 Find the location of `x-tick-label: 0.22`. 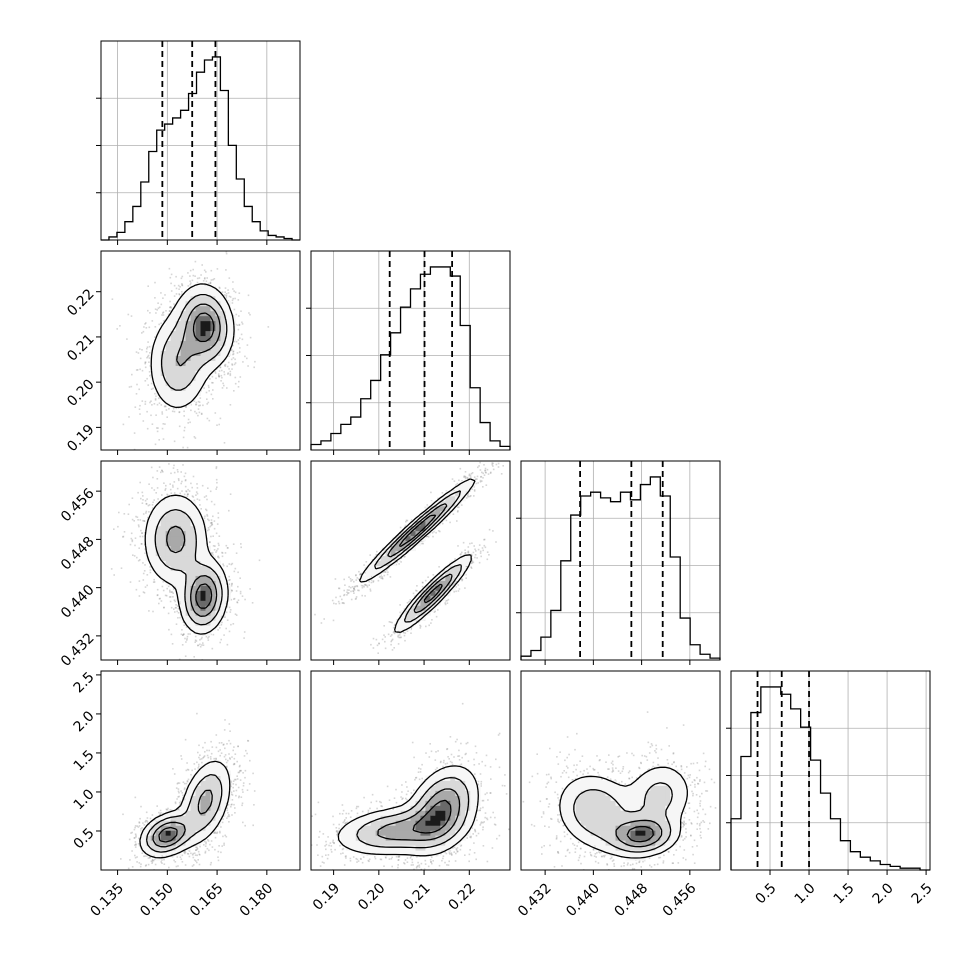

x-tick-label: 0.22 is located at coordinates (462, 896).